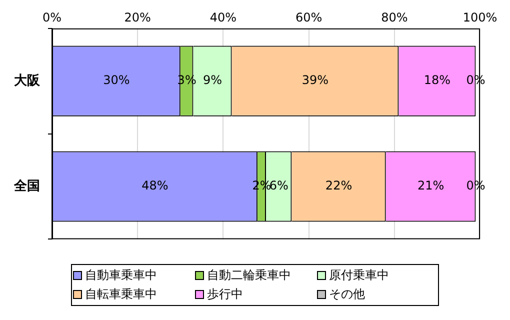 The width and height of the screenshot is (510, 320). I want to click on y-tick-label: 大阪, so click(27, 80).